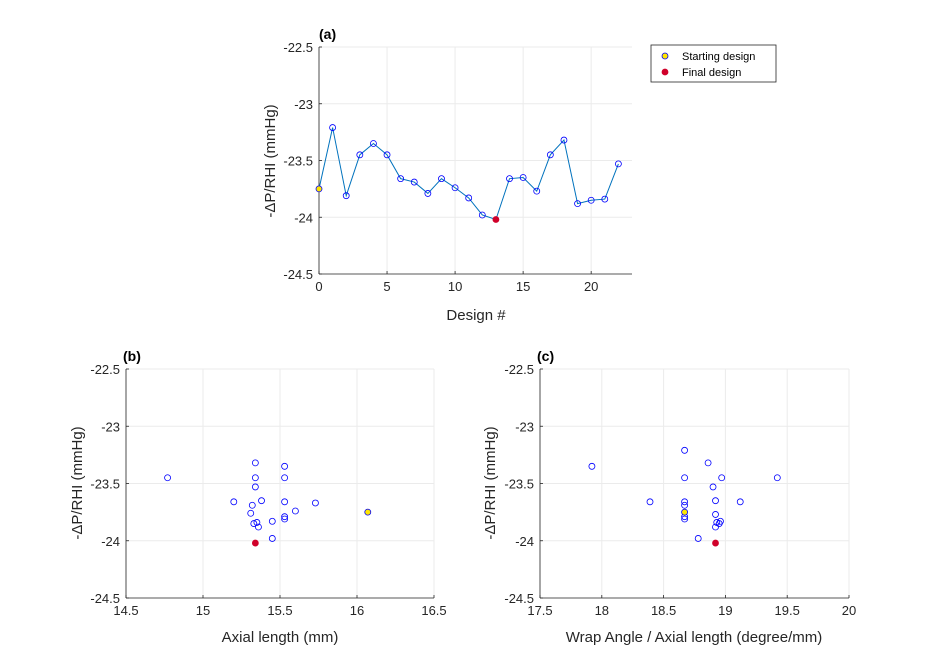 The height and width of the screenshot is (671, 939). I want to click on panel-c-x-ticks: 17.5 18 18.5 19 19.5 20, so click(691, 606).